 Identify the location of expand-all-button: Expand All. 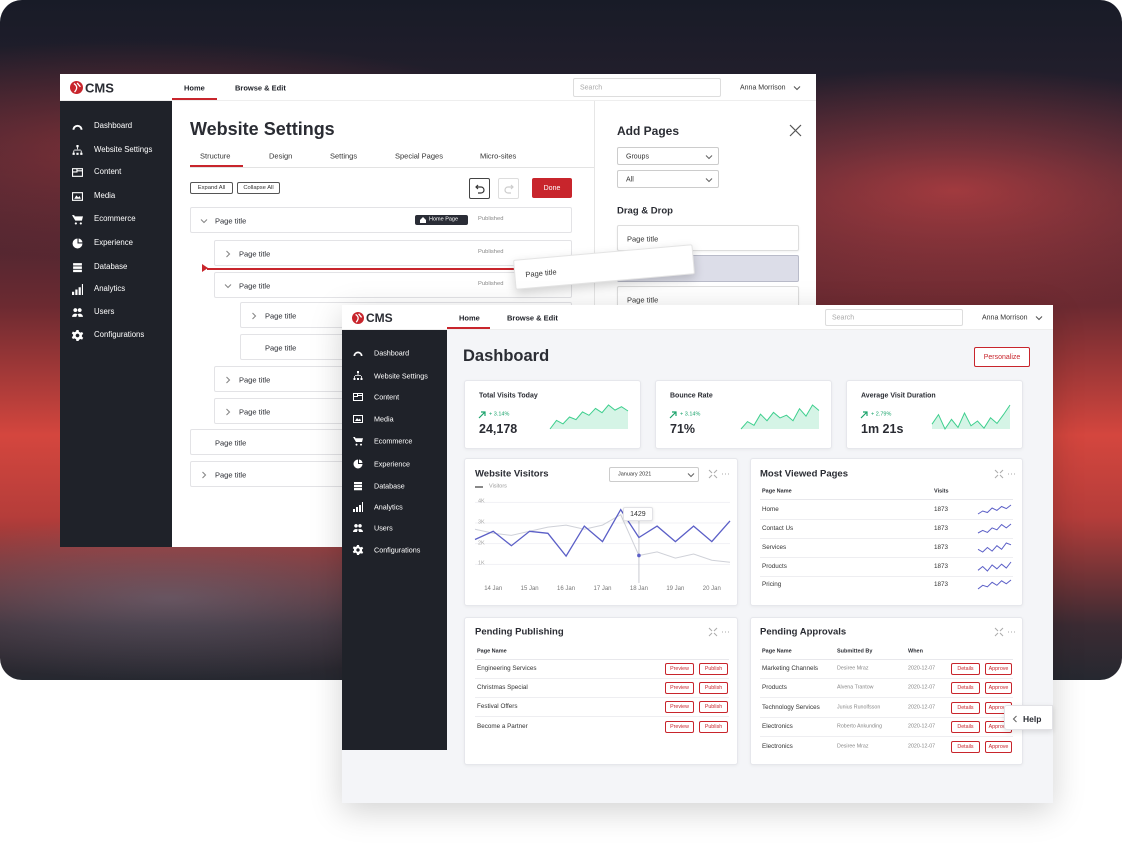
(211, 188).